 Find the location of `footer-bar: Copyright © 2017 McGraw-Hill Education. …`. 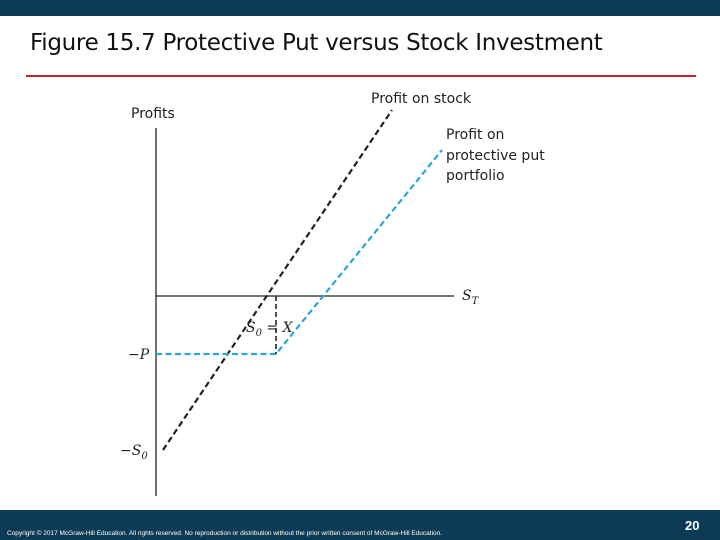

footer-bar: Copyright © 2017 McGraw-Hill Education. … is located at coordinates (360, 525).